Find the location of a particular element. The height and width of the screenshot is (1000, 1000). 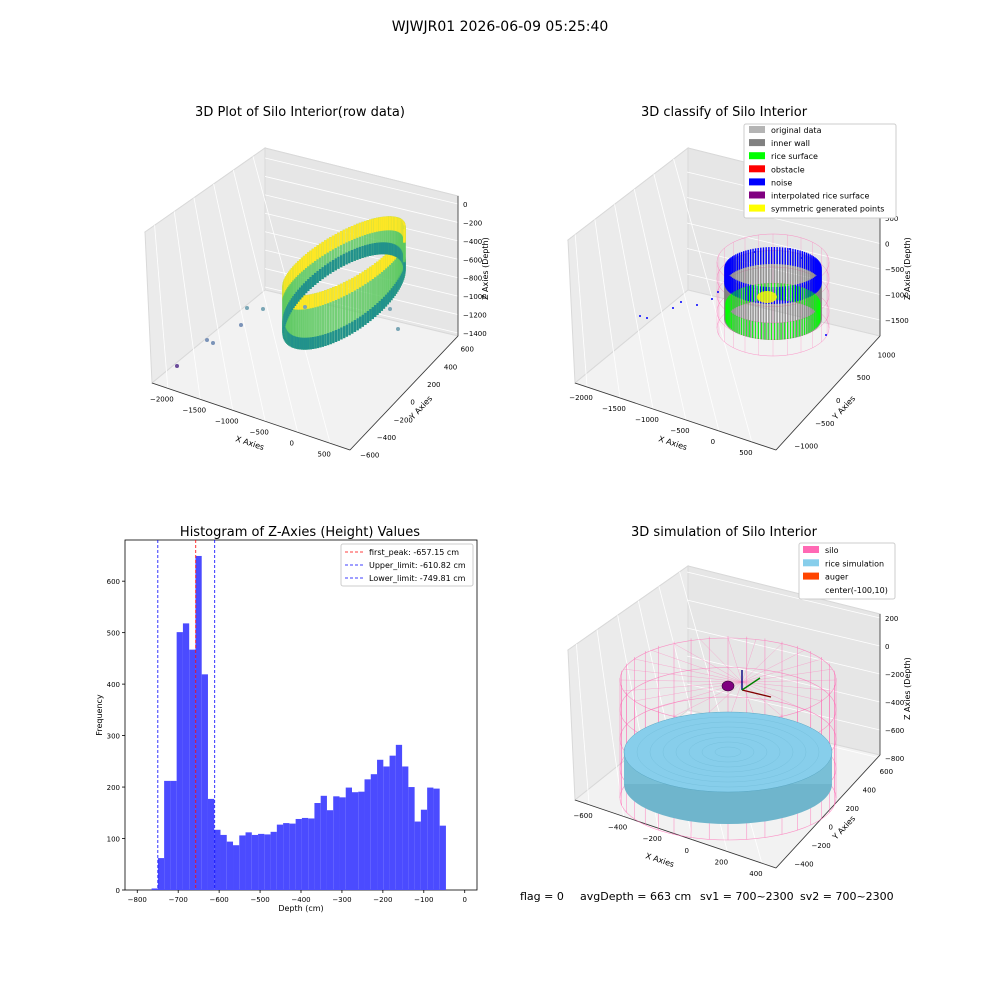

p2-ytick-label: −500 is located at coordinates (824, 424).